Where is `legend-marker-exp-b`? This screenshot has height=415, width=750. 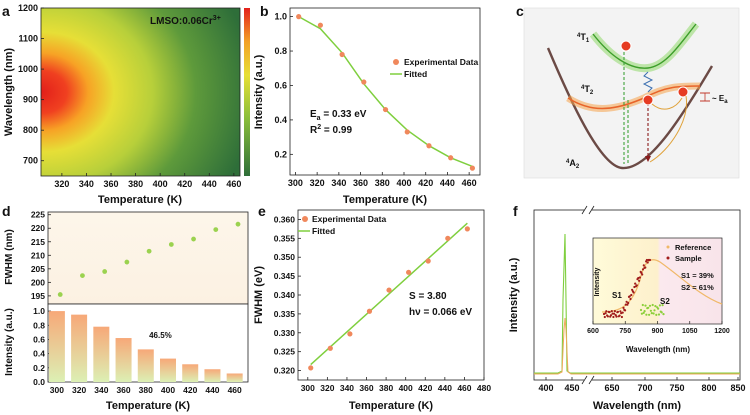 legend-marker-exp-b is located at coordinates (396, 62).